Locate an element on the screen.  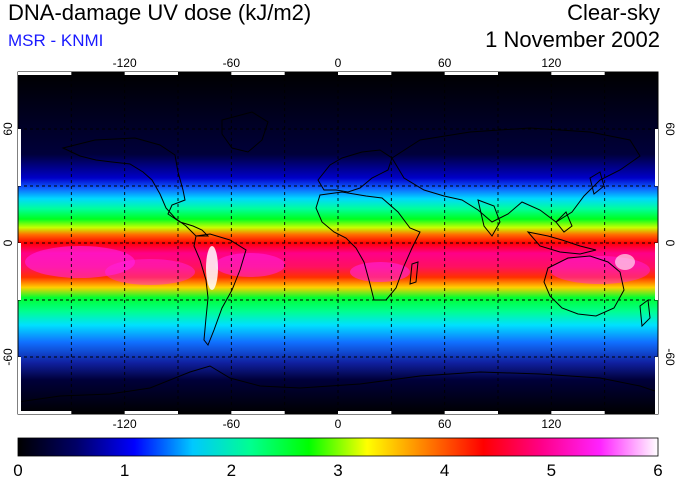
colorbar-tick-label: 1 is located at coordinates (124, 470).